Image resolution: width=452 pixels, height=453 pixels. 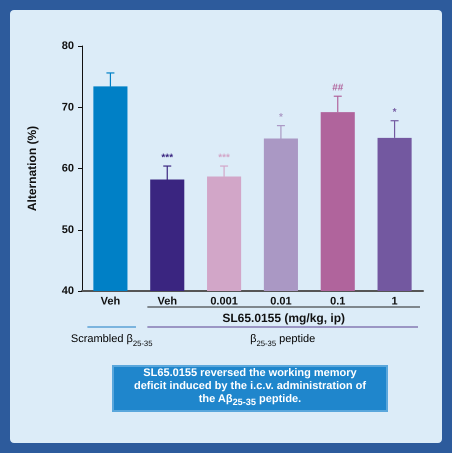 What do you see at coordinates (68, 291) in the screenshot?
I see `y-tick-label: 40` at bounding box center [68, 291].